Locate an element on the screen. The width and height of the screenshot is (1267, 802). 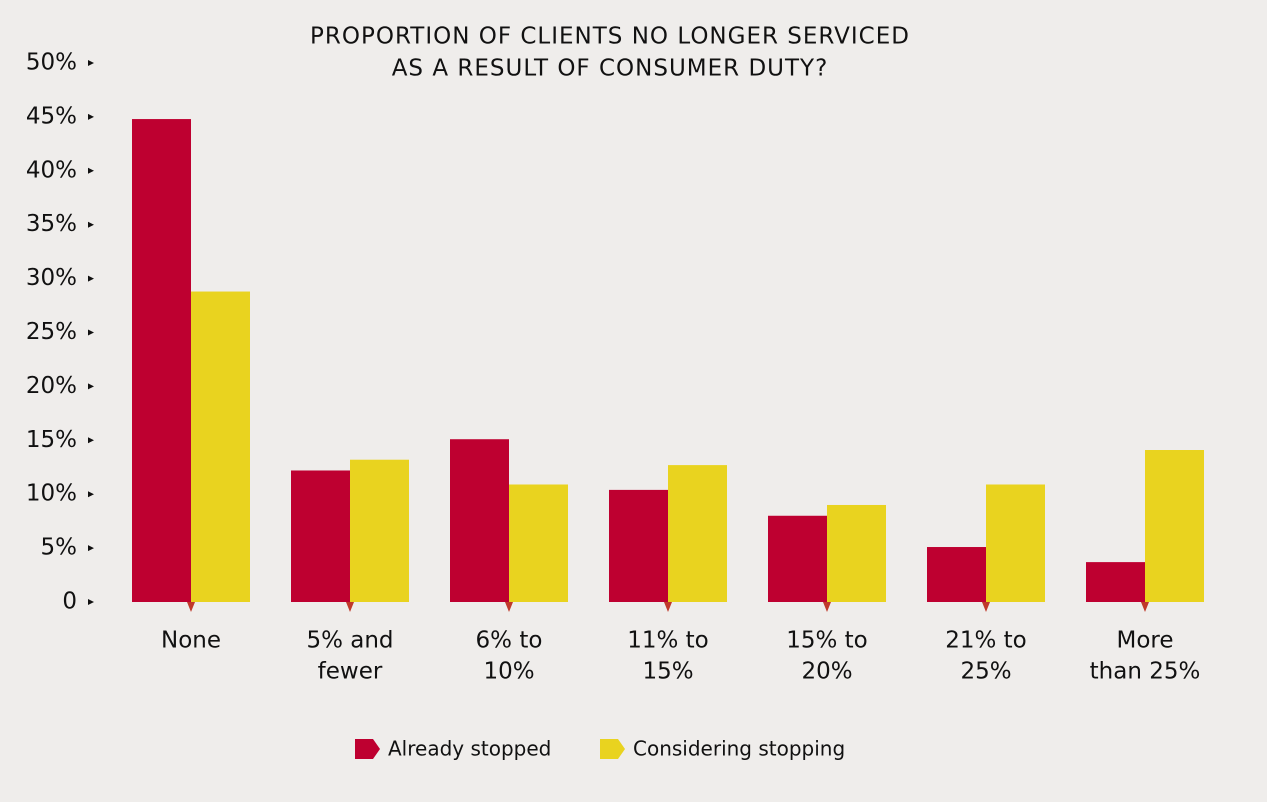
x-tick-label: 21% to is located at coordinates (986, 641).